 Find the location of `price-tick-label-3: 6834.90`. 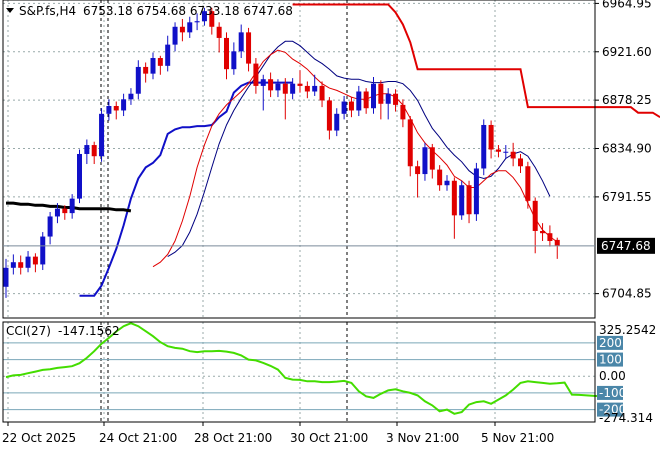

price-tick-label-3: 6834.90 is located at coordinates (627, 149).